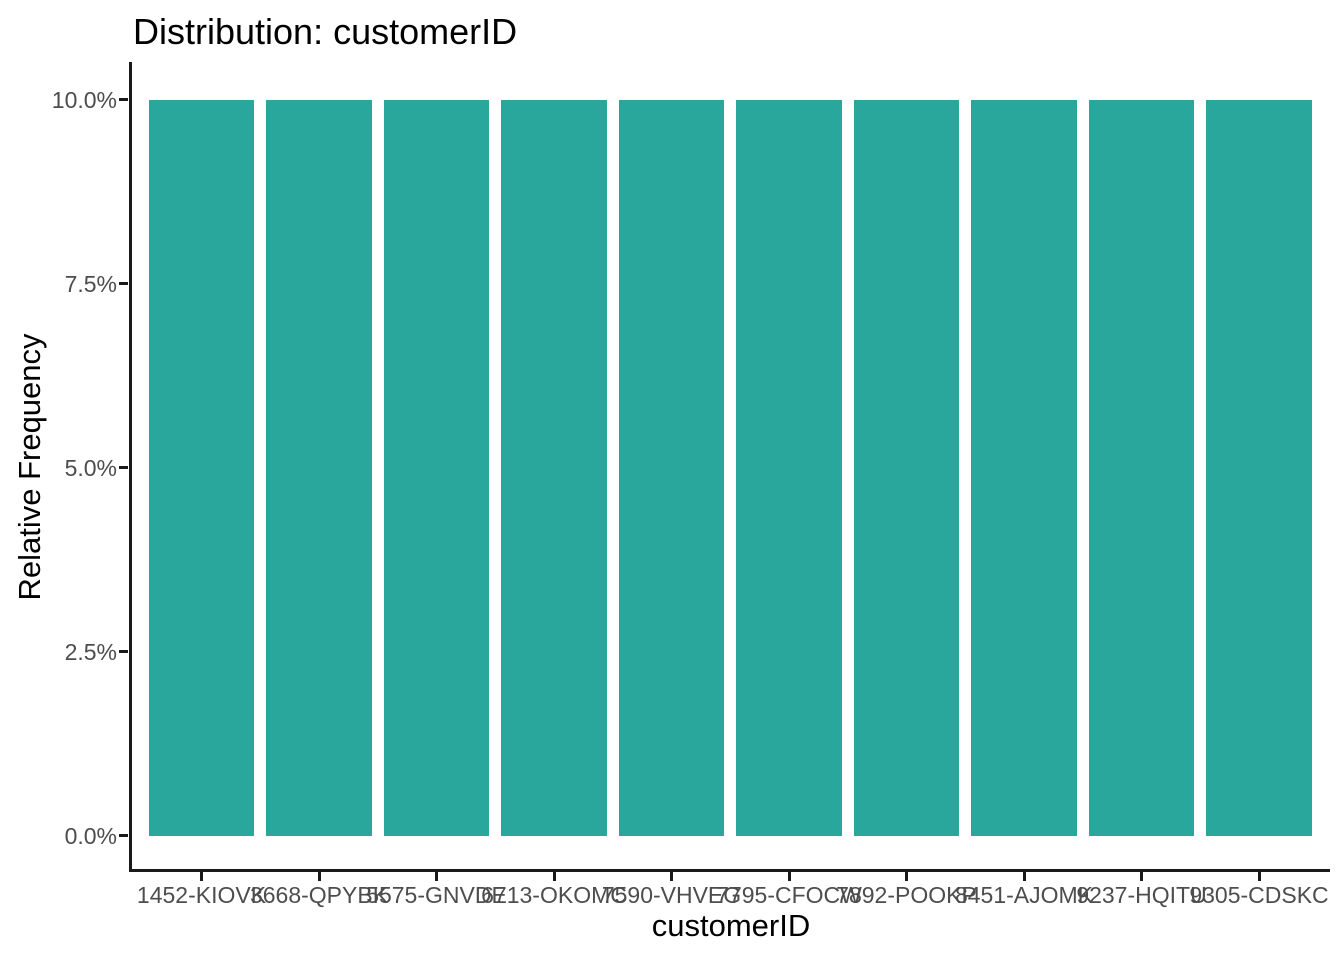 The width and height of the screenshot is (1344, 960). I want to click on x-tick-label: 1452-KIOVK, so click(201, 895).